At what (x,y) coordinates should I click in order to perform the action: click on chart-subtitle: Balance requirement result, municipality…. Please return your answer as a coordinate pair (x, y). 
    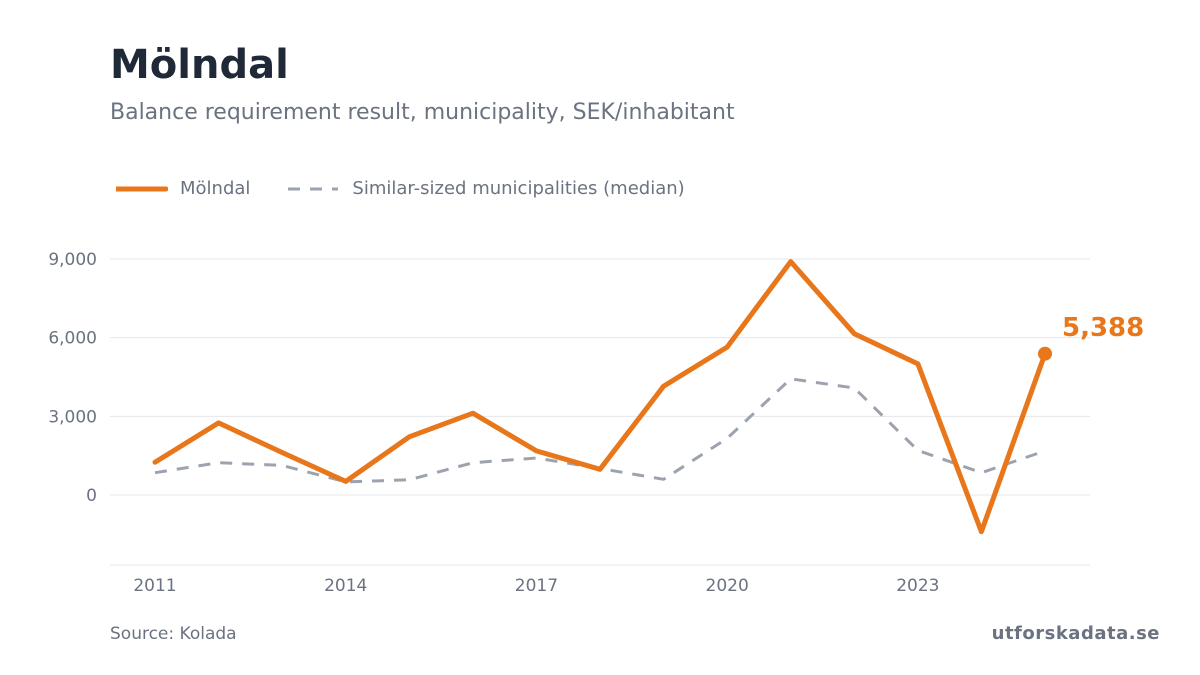
    Looking at the image, I should click on (422, 112).